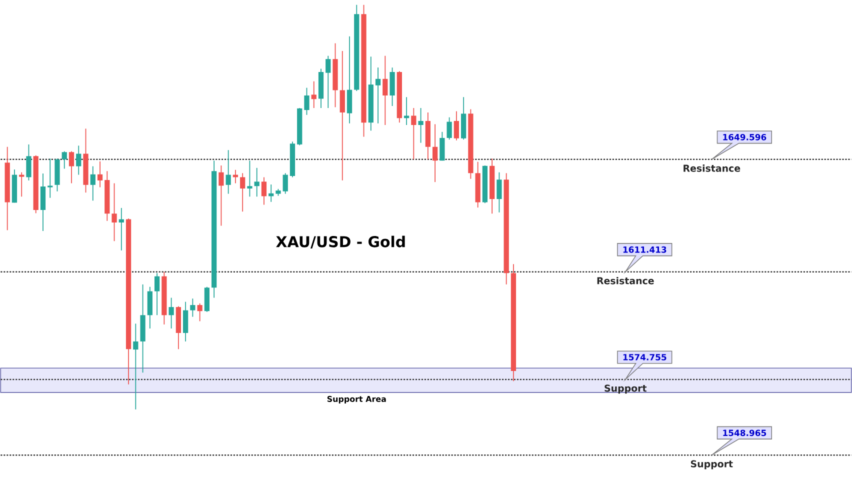 The height and width of the screenshot is (484, 852). What do you see at coordinates (340, 242) in the screenshot?
I see `text: XAU/USD - Gold` at bounding box center [340, 242].